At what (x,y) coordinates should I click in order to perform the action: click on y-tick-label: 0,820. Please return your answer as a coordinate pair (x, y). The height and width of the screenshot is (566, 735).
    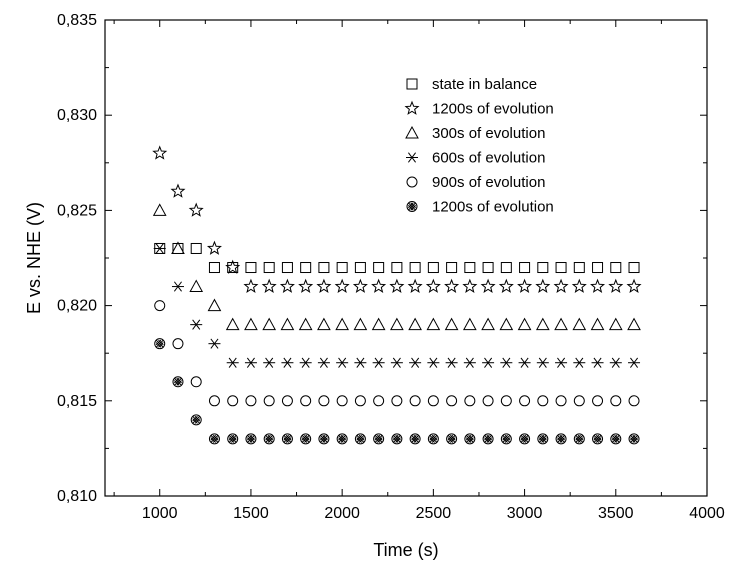
    Looking at the image, I should click on (77, 306).